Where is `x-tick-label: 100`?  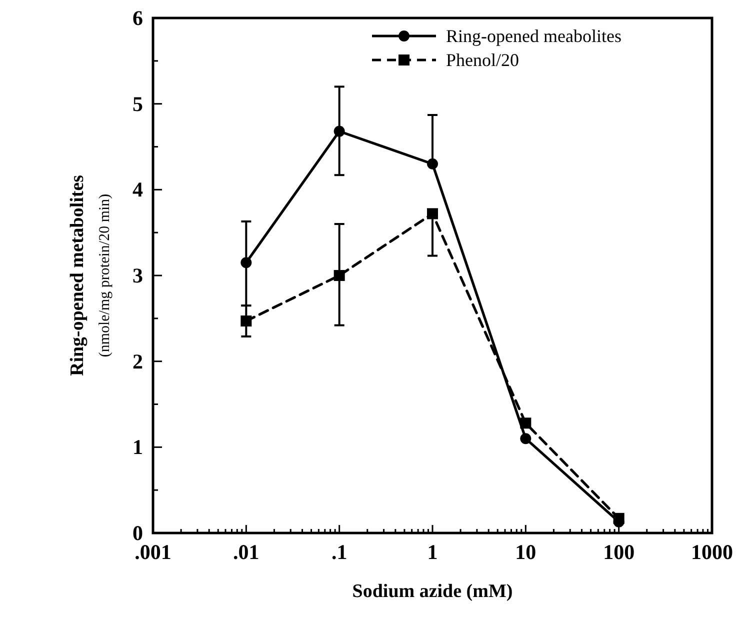 x-tick-label: 100 is located at coordinates (619, 552).